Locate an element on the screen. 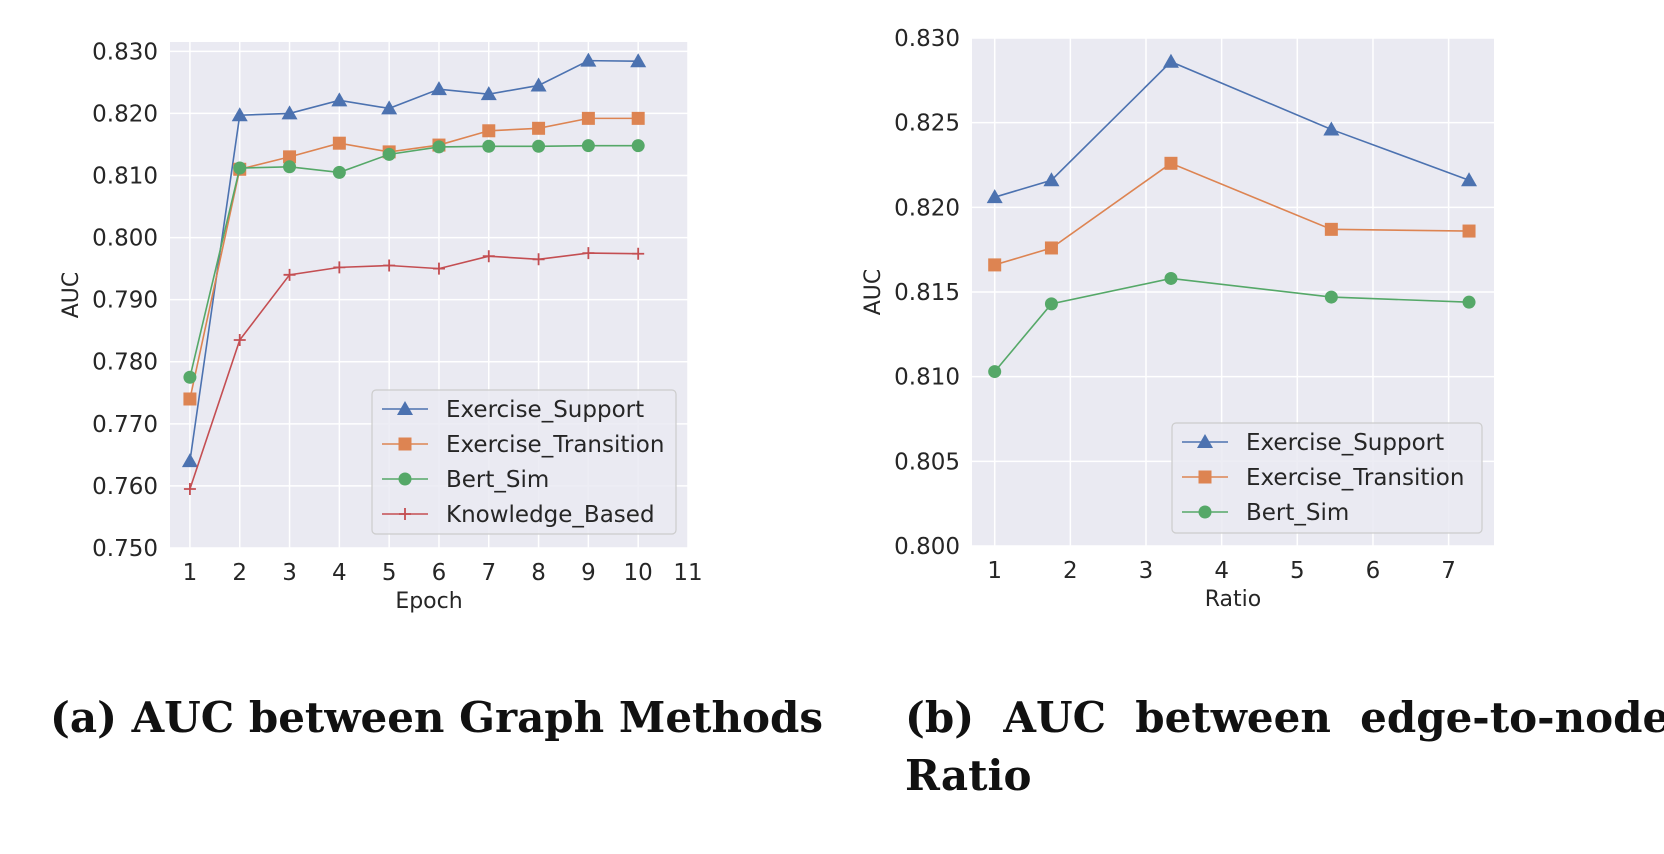 Image resolution: width=1664 pixels, height=854 pixels. y-tick-label: 0.825 is located at coordinates (927, 124).